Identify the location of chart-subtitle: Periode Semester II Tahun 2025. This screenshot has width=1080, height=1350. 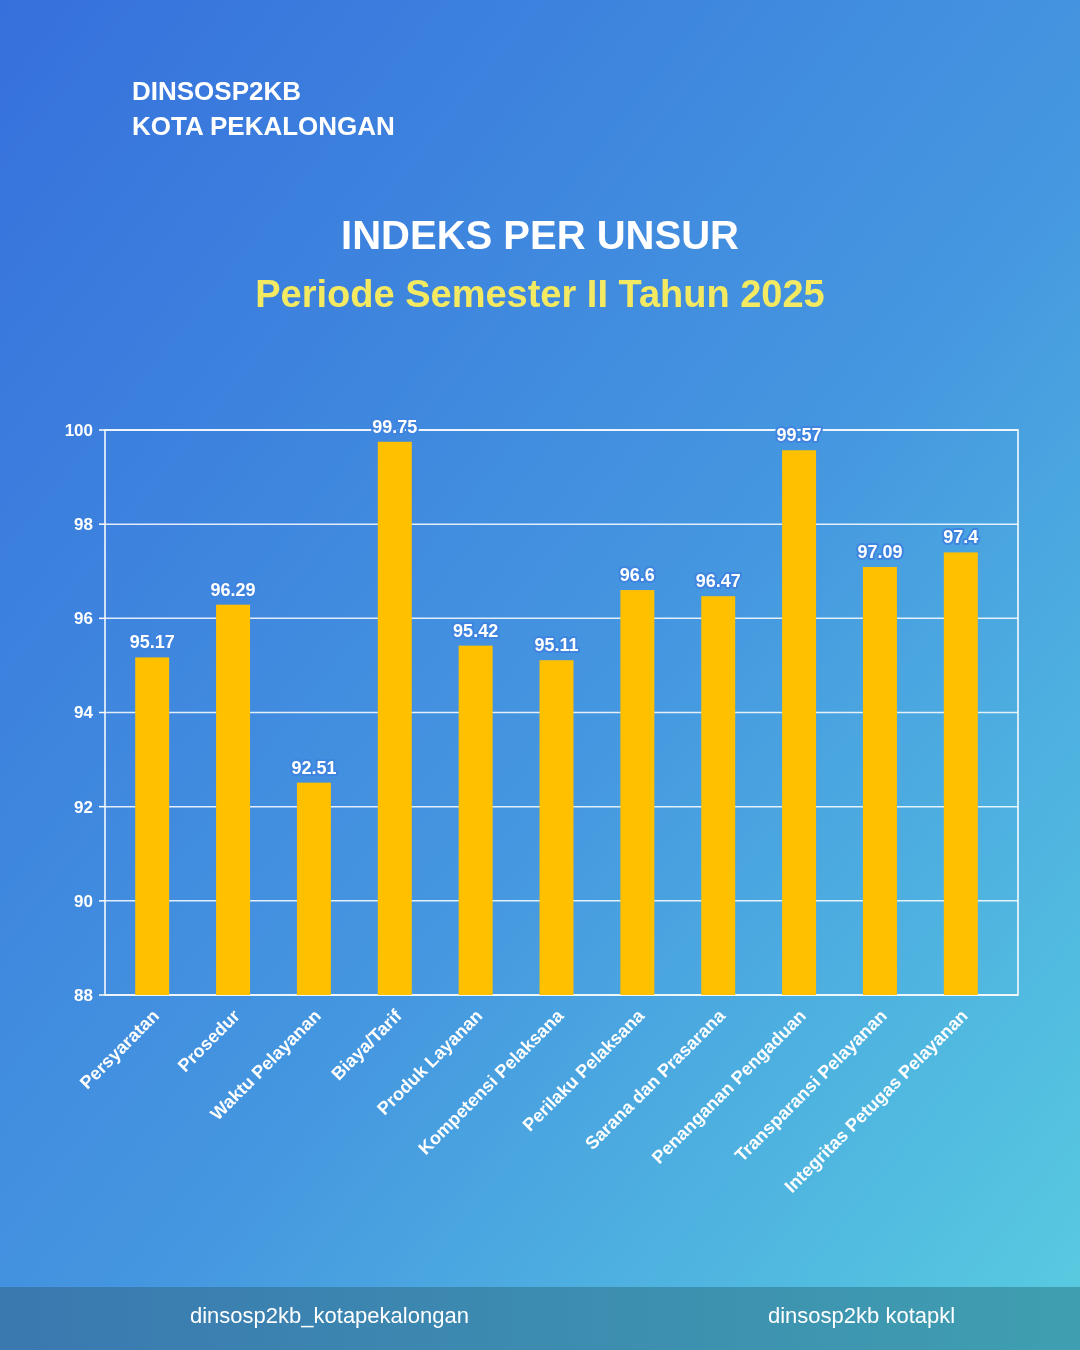
(540, 294).